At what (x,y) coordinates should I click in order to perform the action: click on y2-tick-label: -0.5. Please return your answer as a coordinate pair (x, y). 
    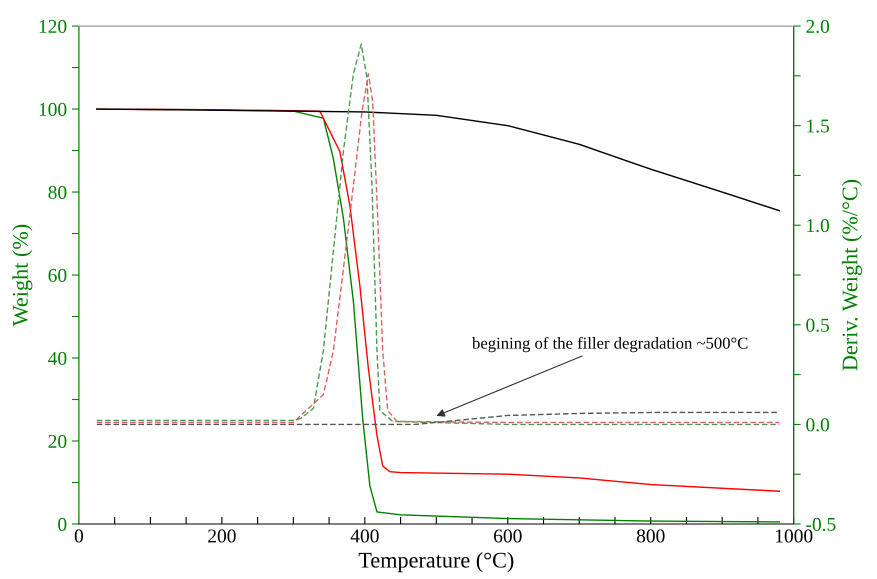
    Looking at the image, I should click on (821, 525).